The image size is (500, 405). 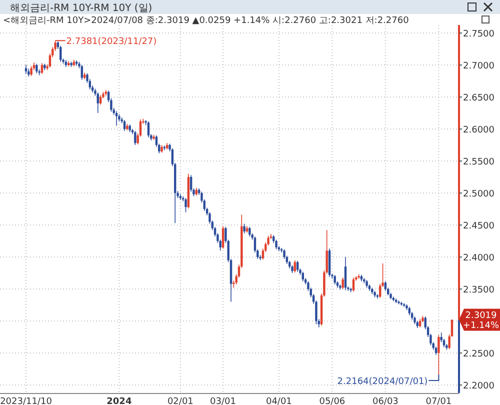 I want to click on x-tick-label: 07/01, so click(x=439, y=401).